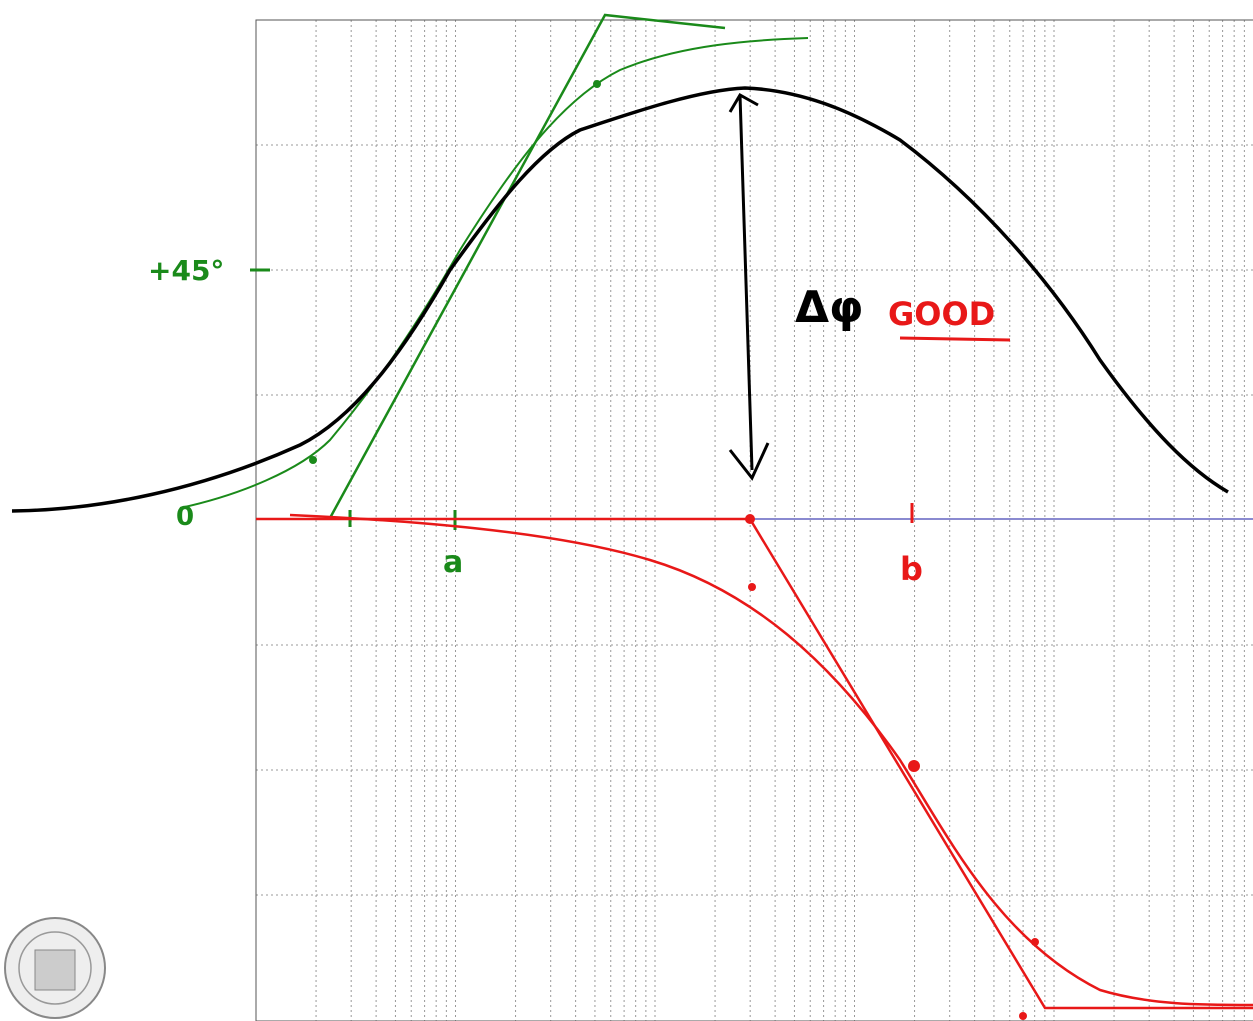 Image resolution: width=1253 pixels, height=1021 pixels. Describe the element at coordinates (55, 968) in the screenshot. I see `seal` at that location.